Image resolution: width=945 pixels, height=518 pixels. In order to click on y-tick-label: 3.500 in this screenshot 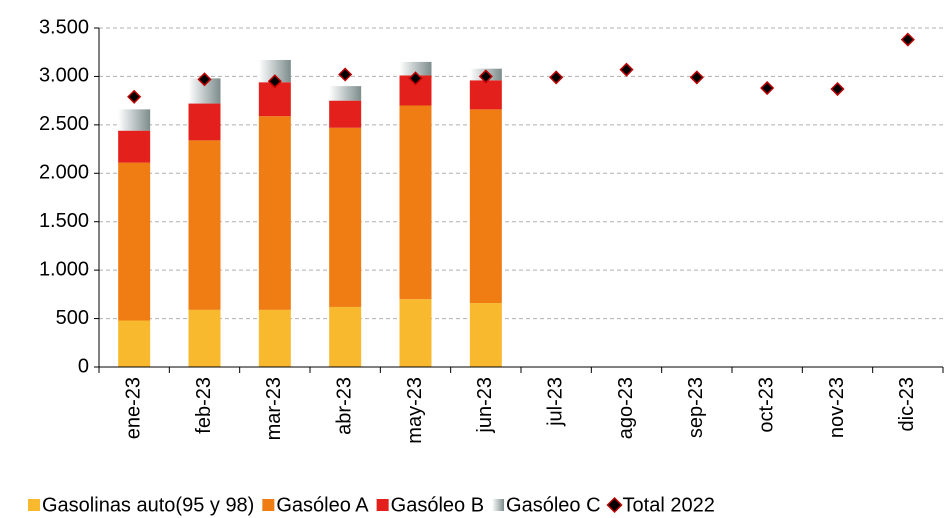, I will do `click(64, 27)`.